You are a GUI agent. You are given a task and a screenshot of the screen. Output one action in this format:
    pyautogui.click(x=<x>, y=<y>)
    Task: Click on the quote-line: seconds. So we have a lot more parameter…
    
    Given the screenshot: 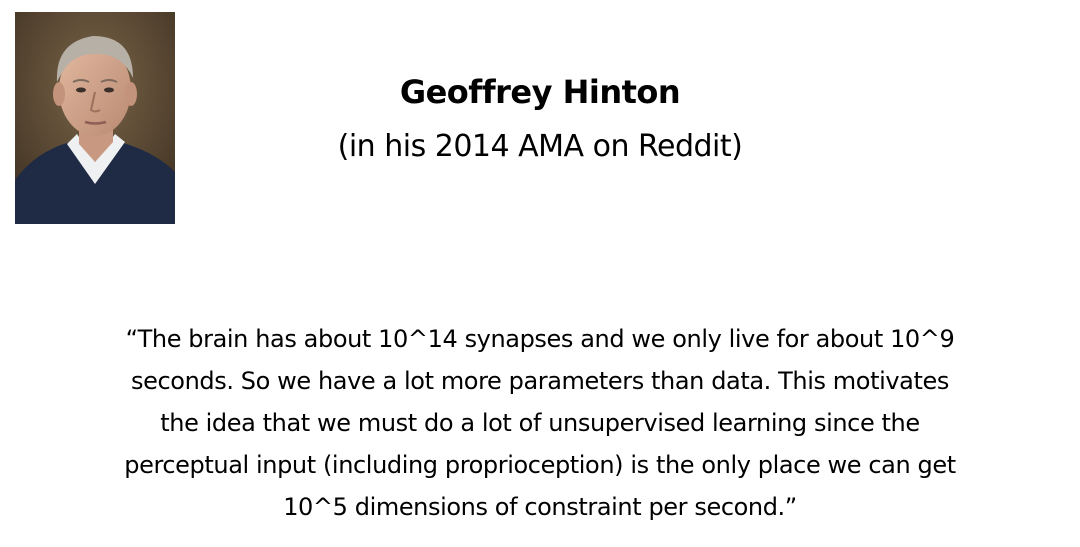 What is the action you would take?
    pyautogui.click(x=540, y=381)
    